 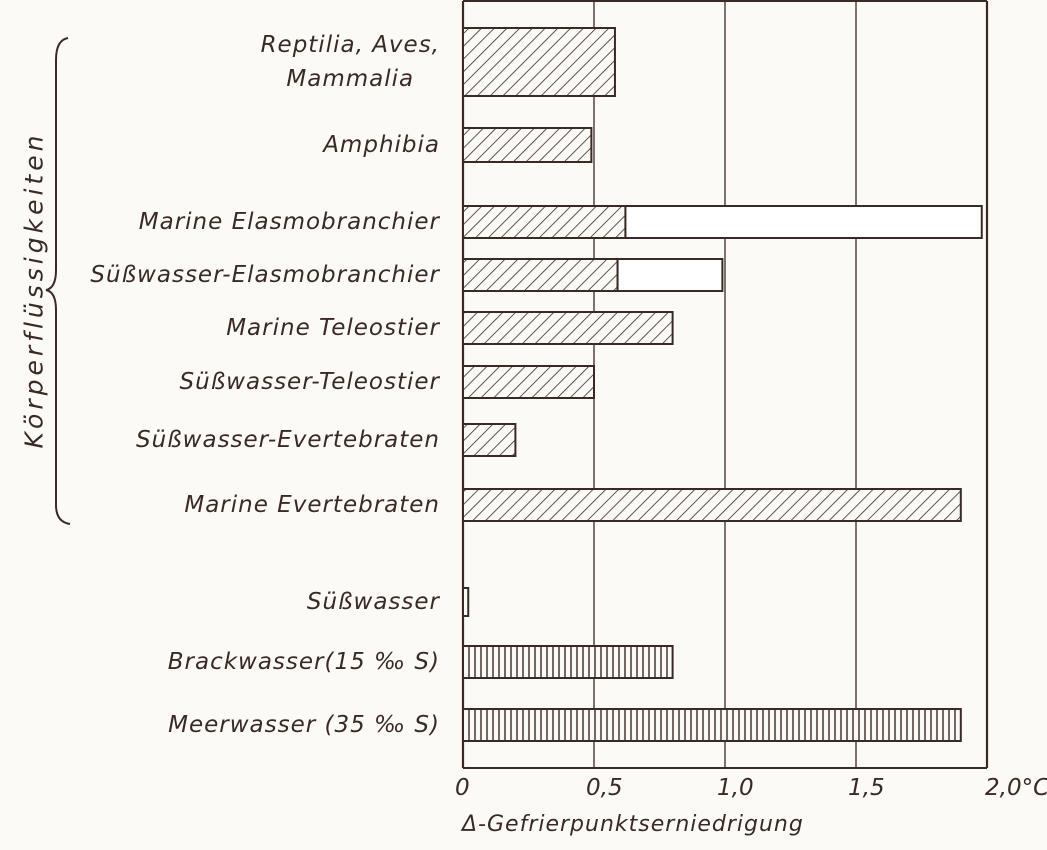 What do you see at coordinates (288, 440) in the screenshot?
I see `y-tick-label: Süßwasser-Evertebraten` at bounding box center [288, 440].